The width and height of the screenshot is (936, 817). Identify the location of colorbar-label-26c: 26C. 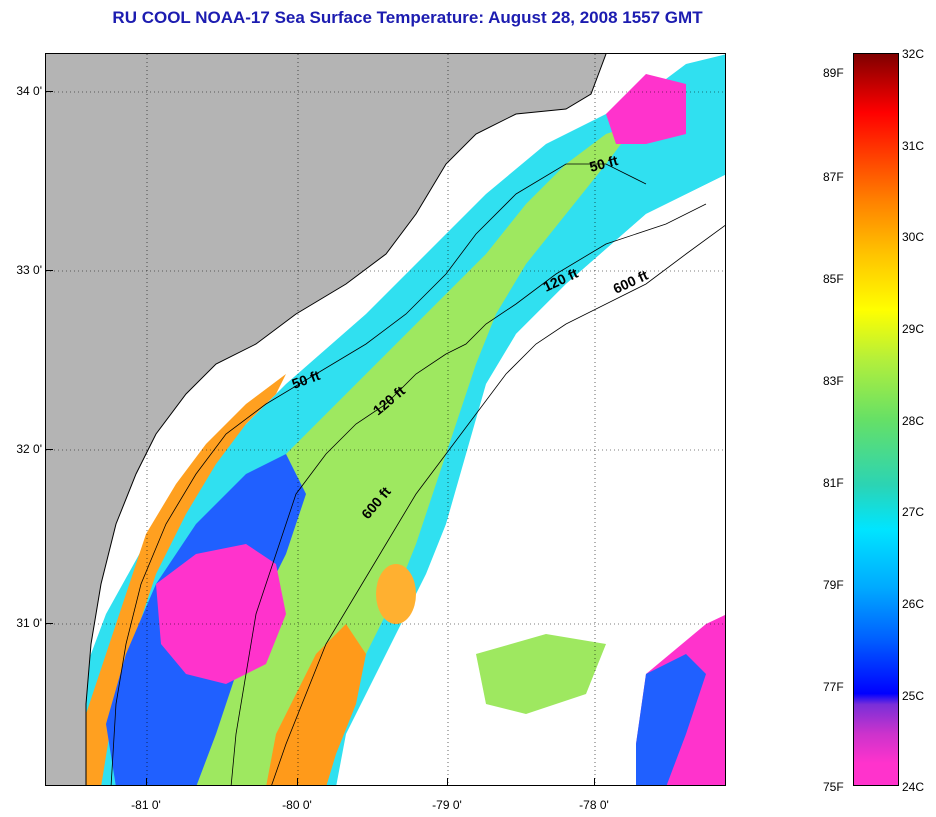
(913, 604).